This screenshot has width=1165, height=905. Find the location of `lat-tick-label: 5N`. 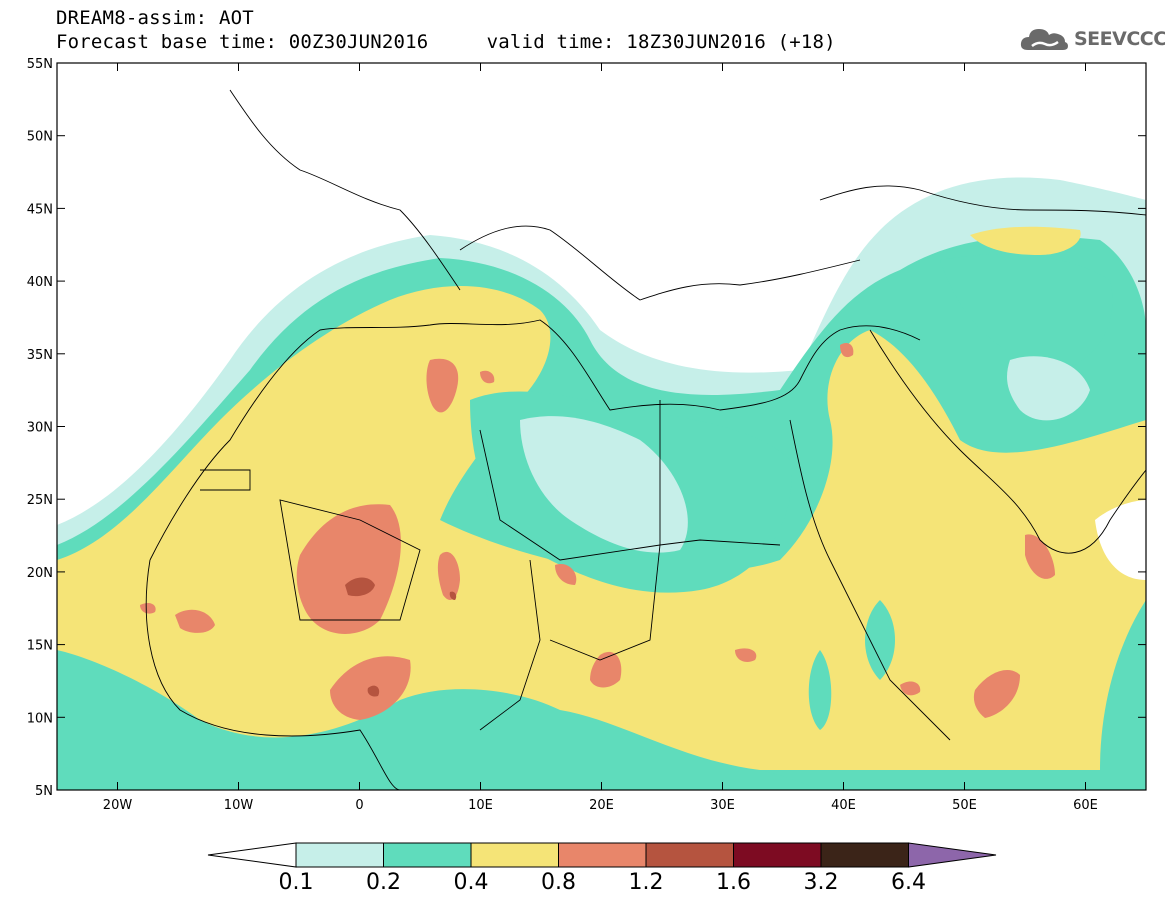

lat-tick-label: 5N is located at coordinates (44, 791).